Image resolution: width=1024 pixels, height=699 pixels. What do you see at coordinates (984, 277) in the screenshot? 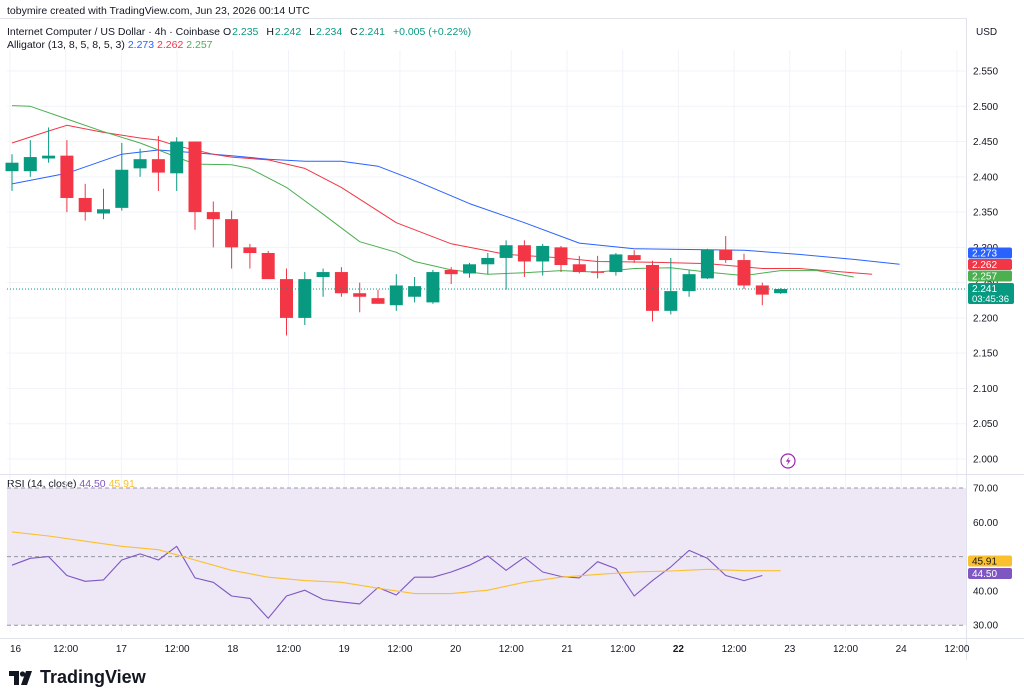
I see `svg-text: 2.257` at bounding box center [984, 277].